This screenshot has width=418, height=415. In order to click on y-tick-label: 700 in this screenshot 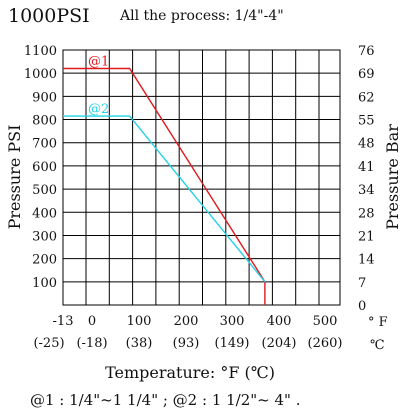, I will do `click(44, 144)`.